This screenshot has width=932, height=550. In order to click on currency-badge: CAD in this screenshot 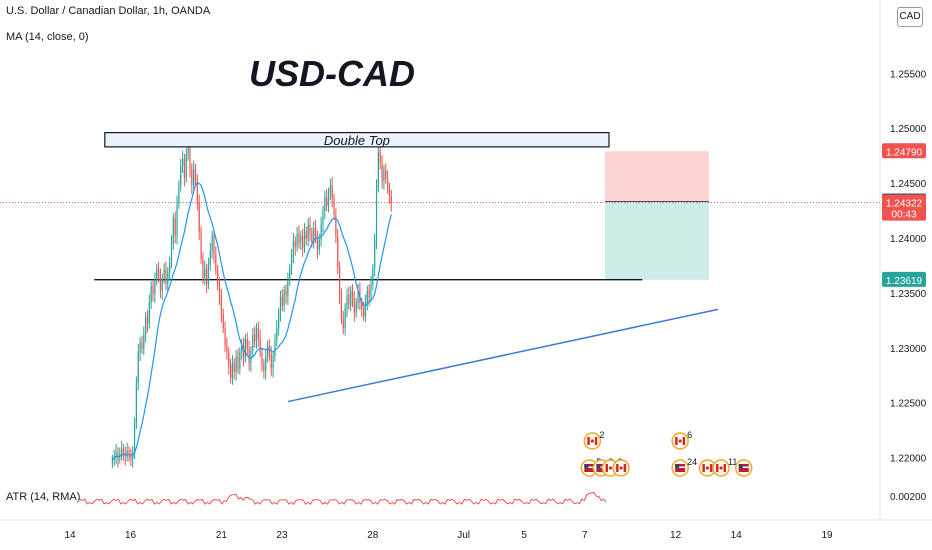, I will do `click(910, 17)`.